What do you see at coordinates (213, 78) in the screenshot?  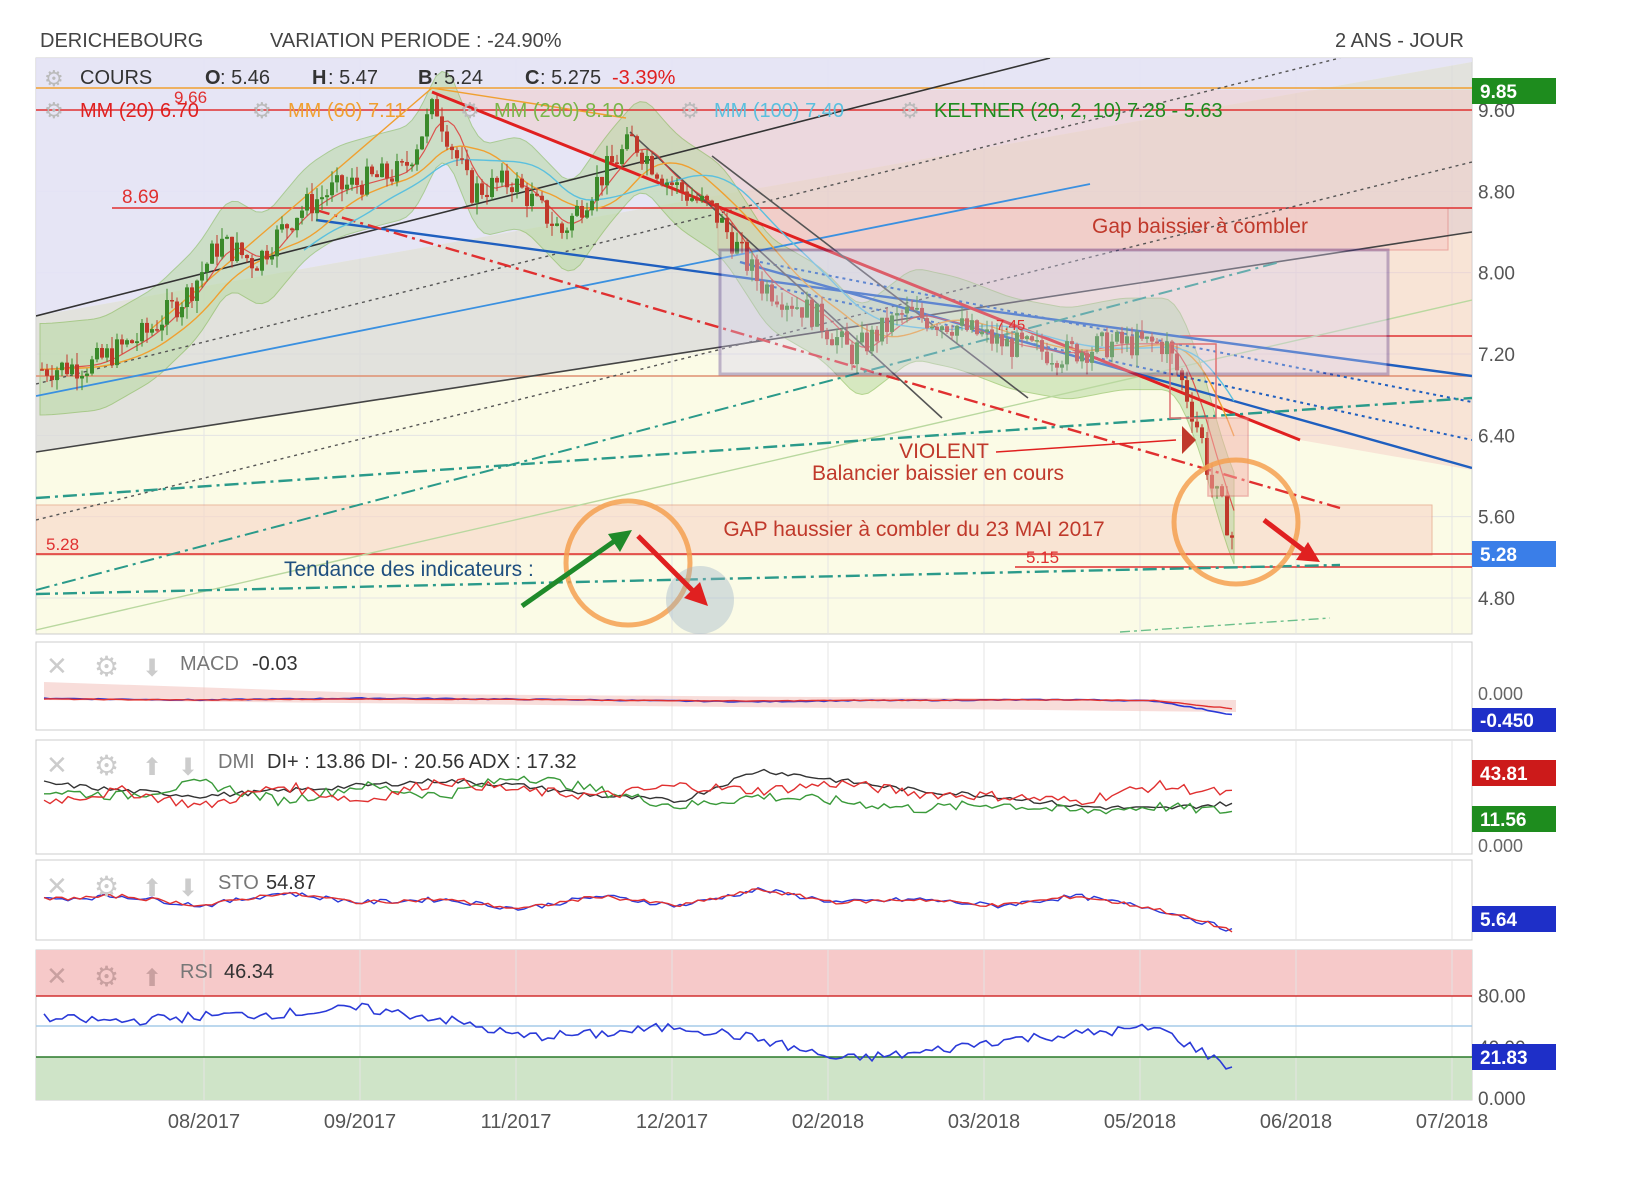 I see `open-label: O` at bounding box center [213, 78].